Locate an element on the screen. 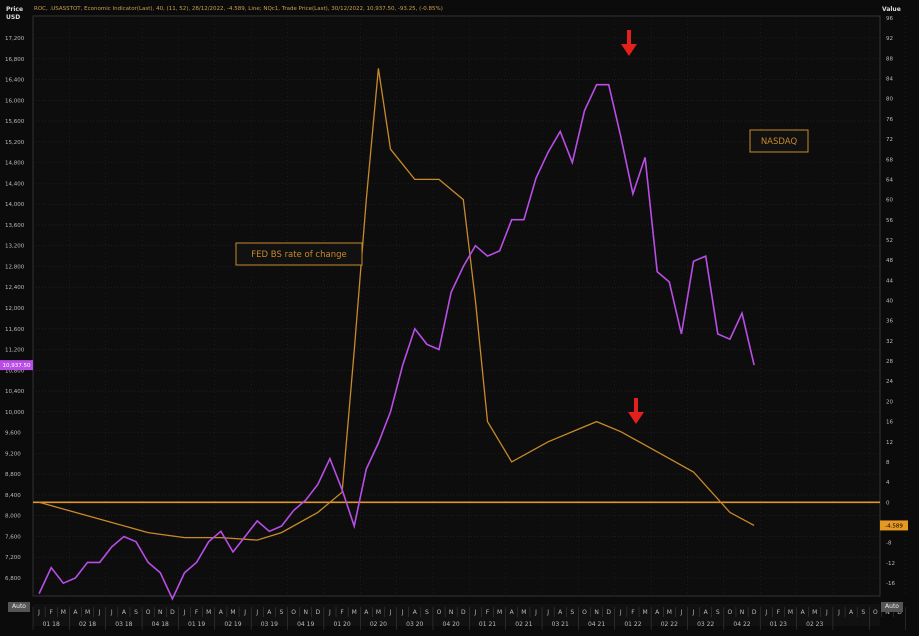  left-tick-label: 7,200 is located at coordinates (13, 558).